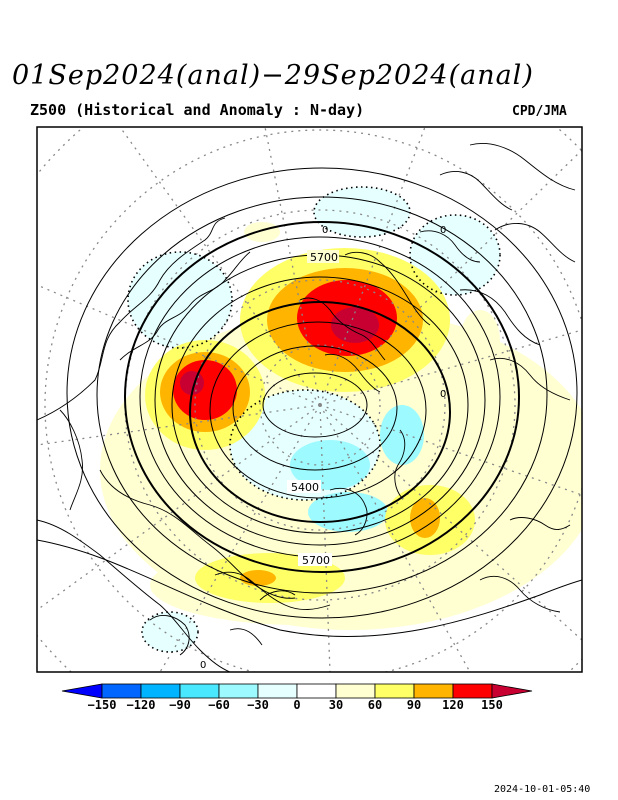 The image size is (618, 800). Describe the element at coordinates (305, 487) in the screenshot. I see `contour-label-5400: 5400` at that location.